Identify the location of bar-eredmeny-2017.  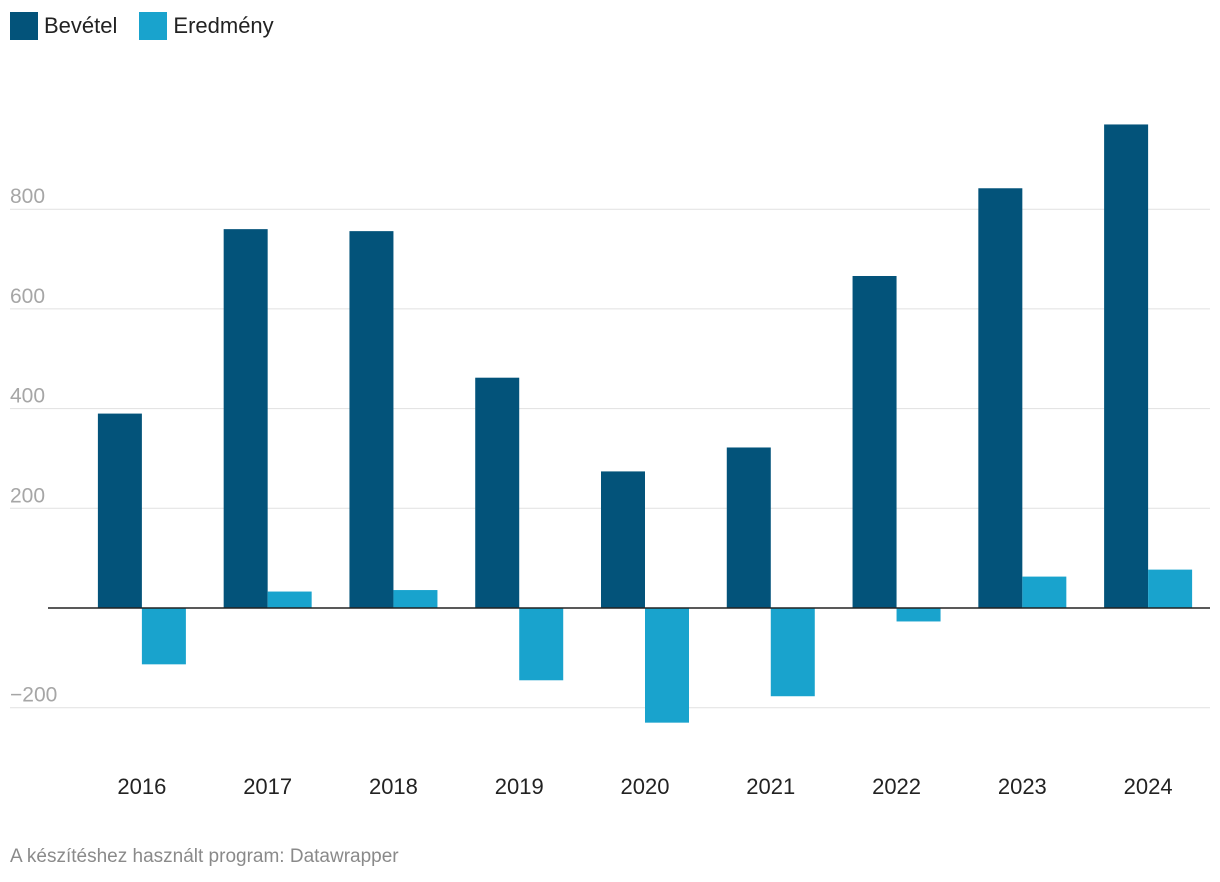
(289, 599).